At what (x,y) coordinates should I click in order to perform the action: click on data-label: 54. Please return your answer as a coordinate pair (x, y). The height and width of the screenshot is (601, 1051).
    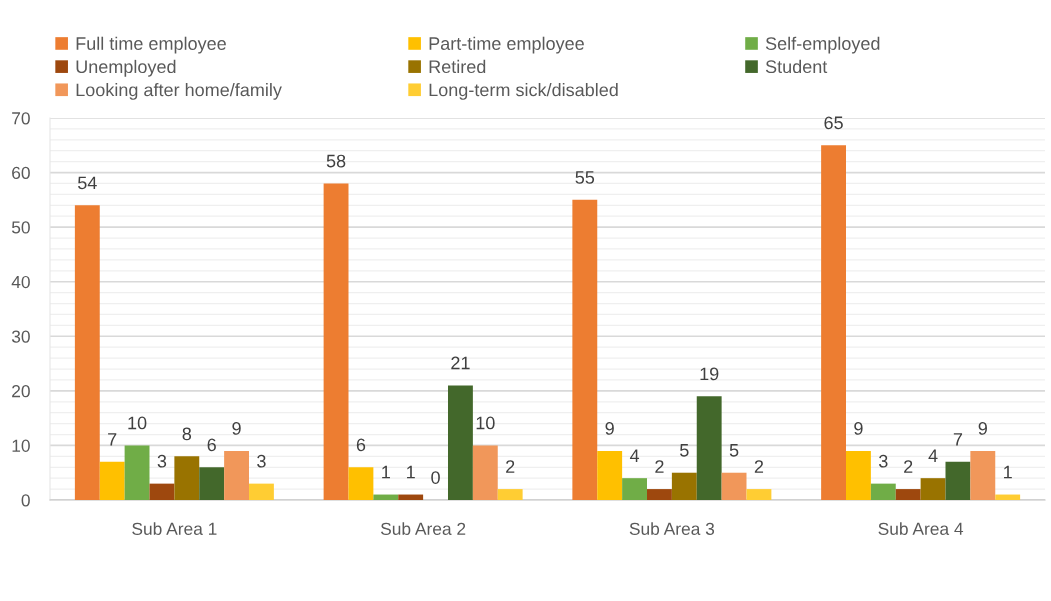
    Looking at the image, I should click on (87, 183).